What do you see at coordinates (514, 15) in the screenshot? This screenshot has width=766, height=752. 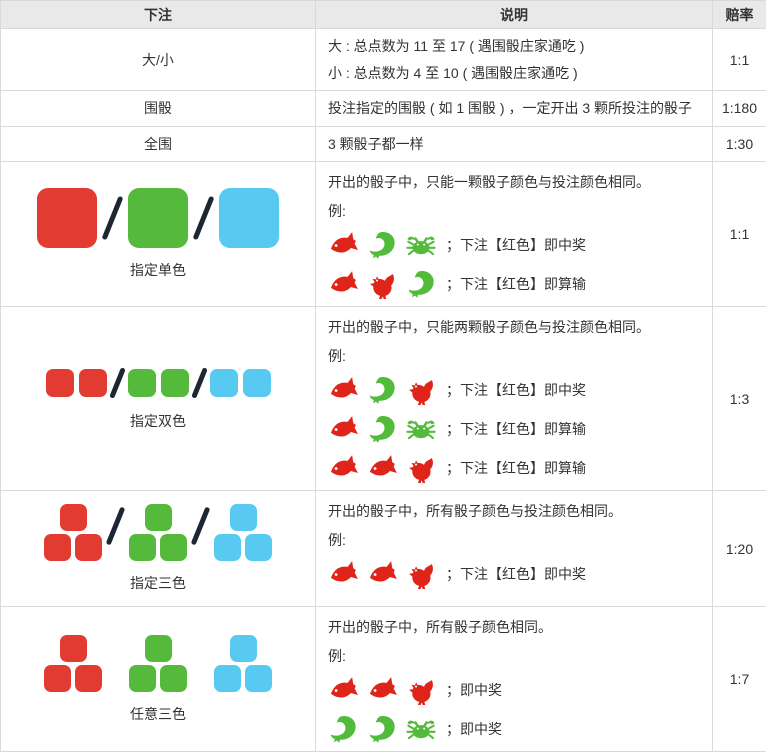 I see `header-desc: 说明` at bounding box center [514, 15].